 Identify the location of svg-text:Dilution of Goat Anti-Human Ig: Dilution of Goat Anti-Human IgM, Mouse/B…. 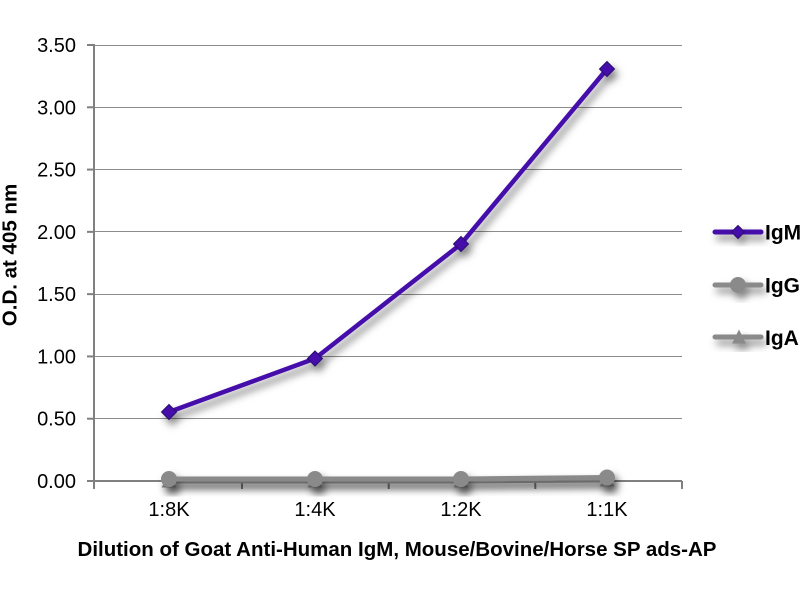
(397, 549).